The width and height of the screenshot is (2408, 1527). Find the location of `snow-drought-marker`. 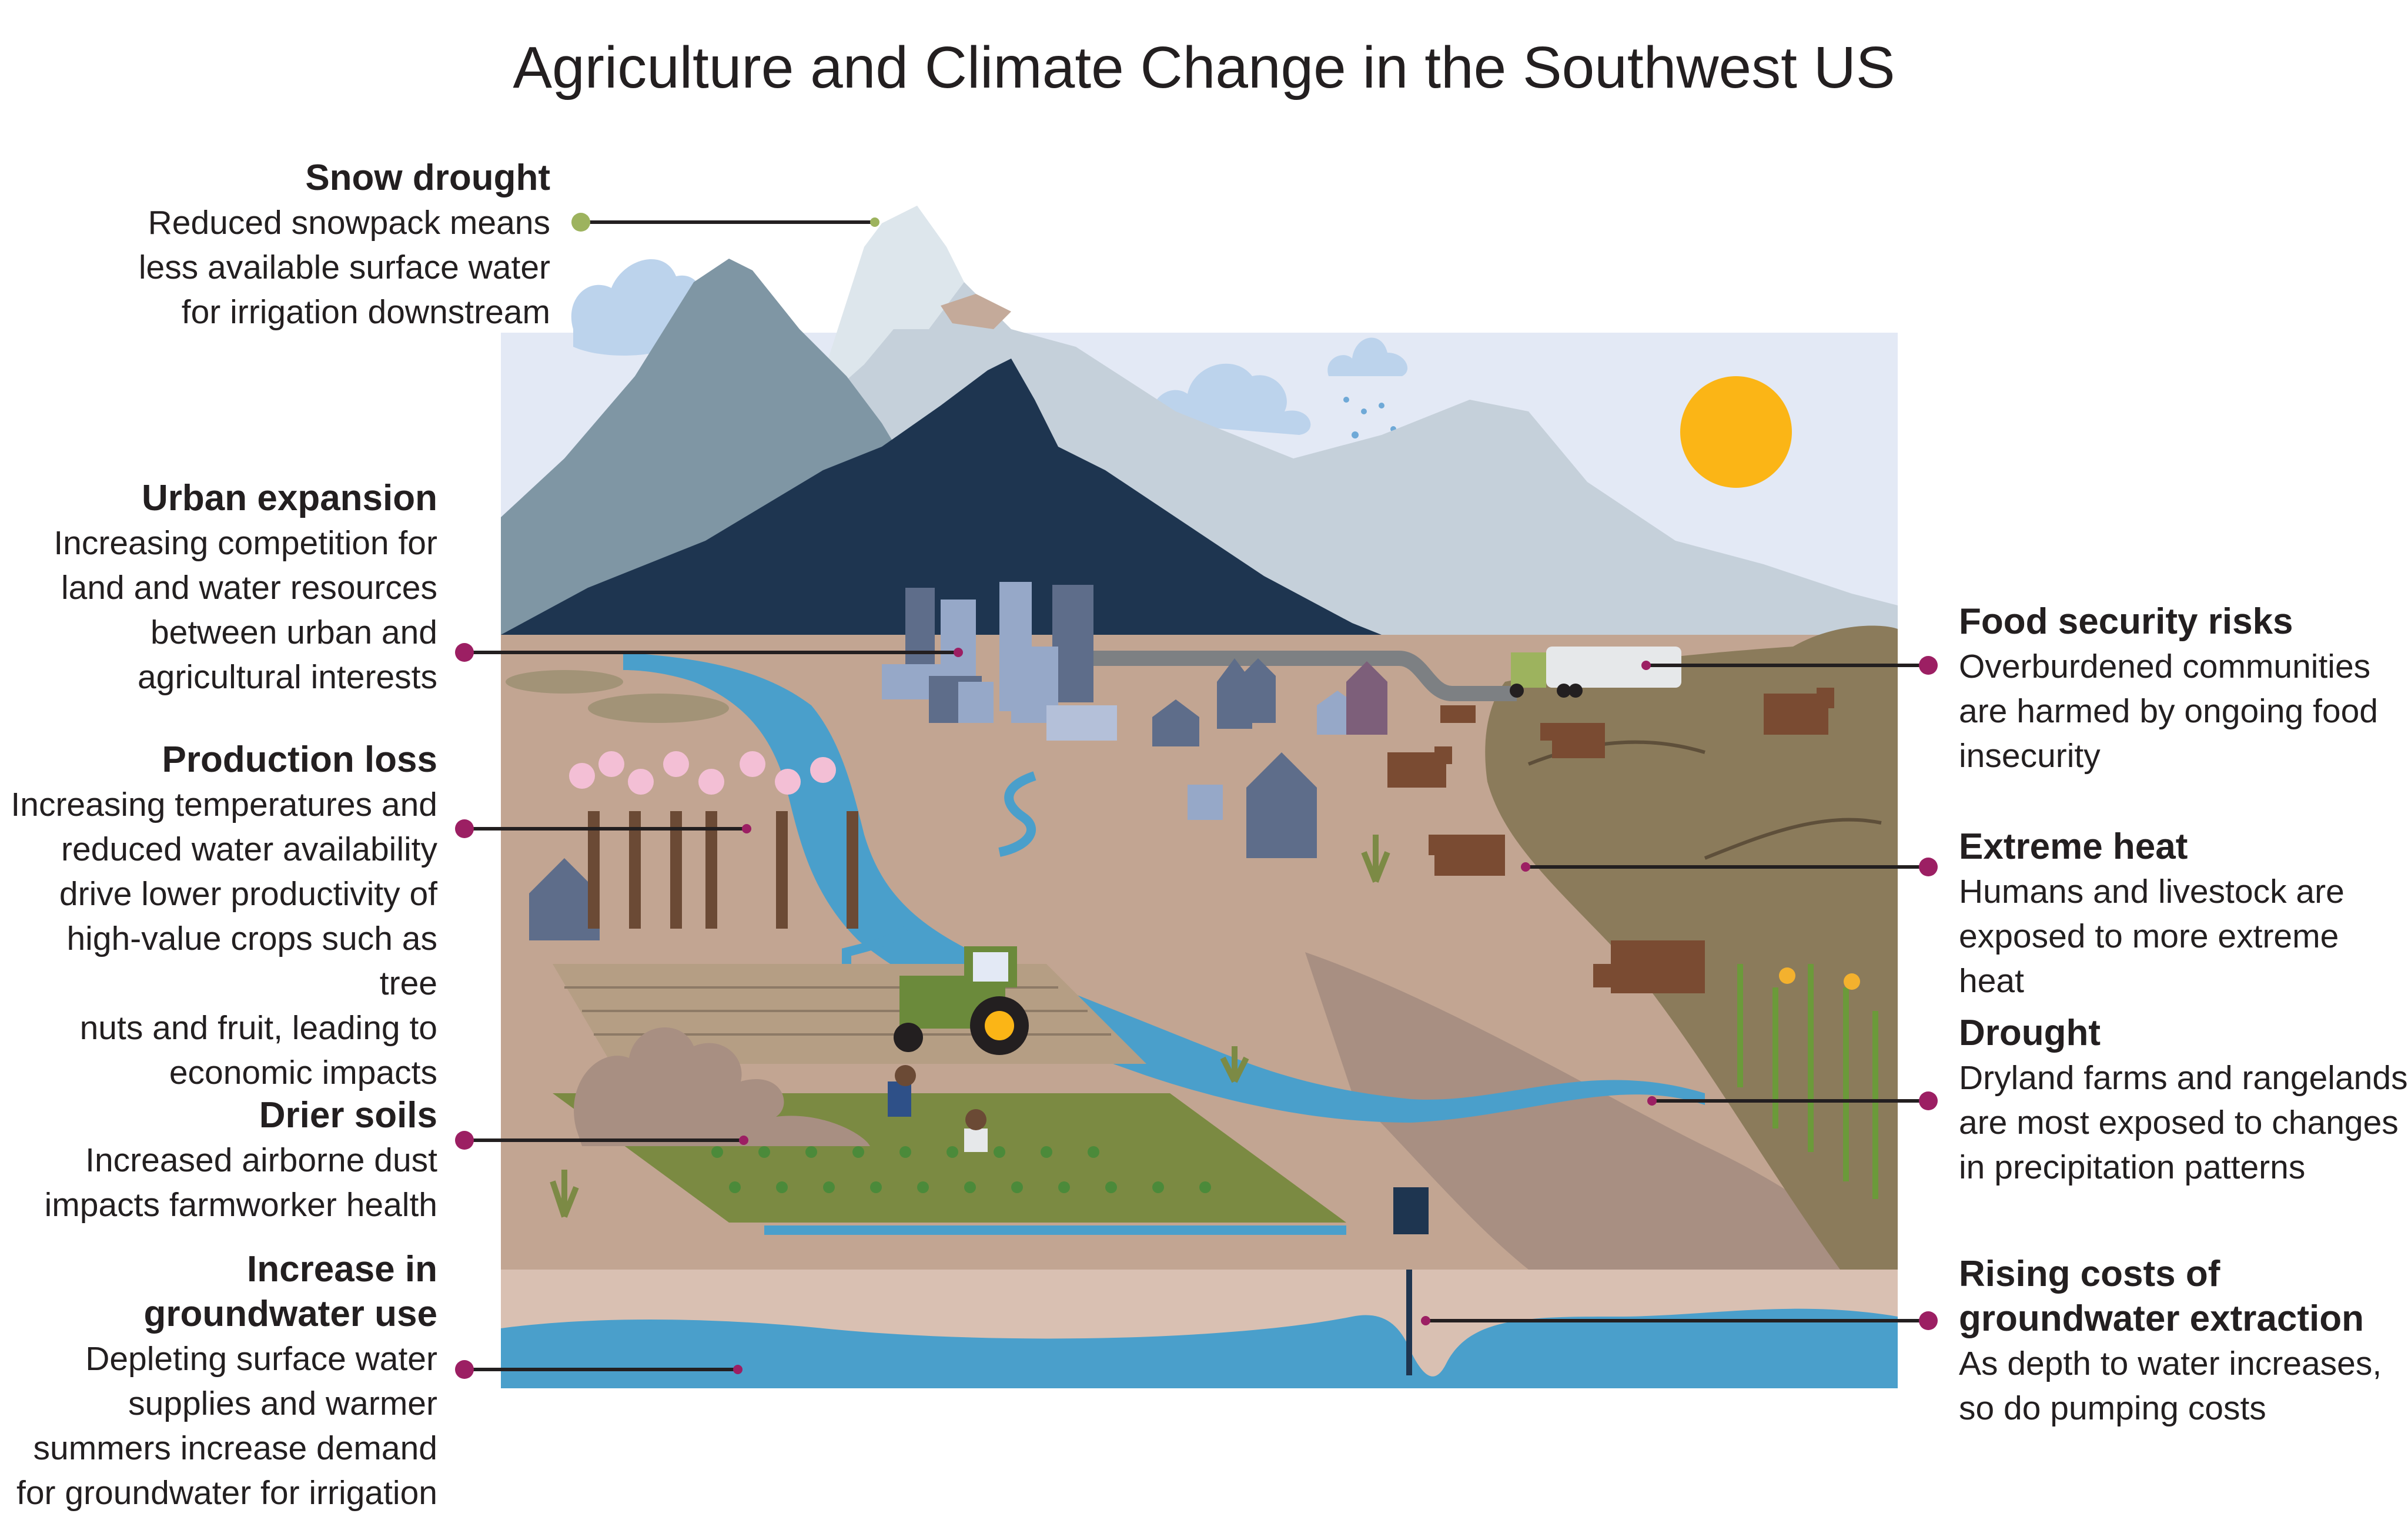

snow-drought-marker is located at coordinates (580, 222).